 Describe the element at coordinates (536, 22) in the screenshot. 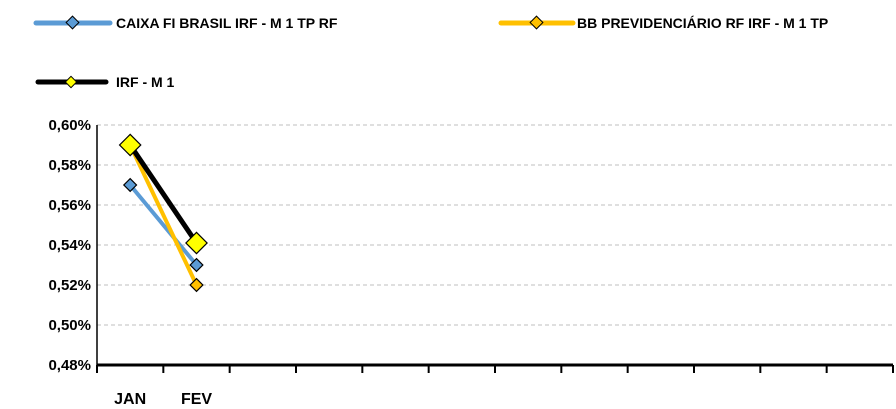

I see `legend-marker-bb` at that location.